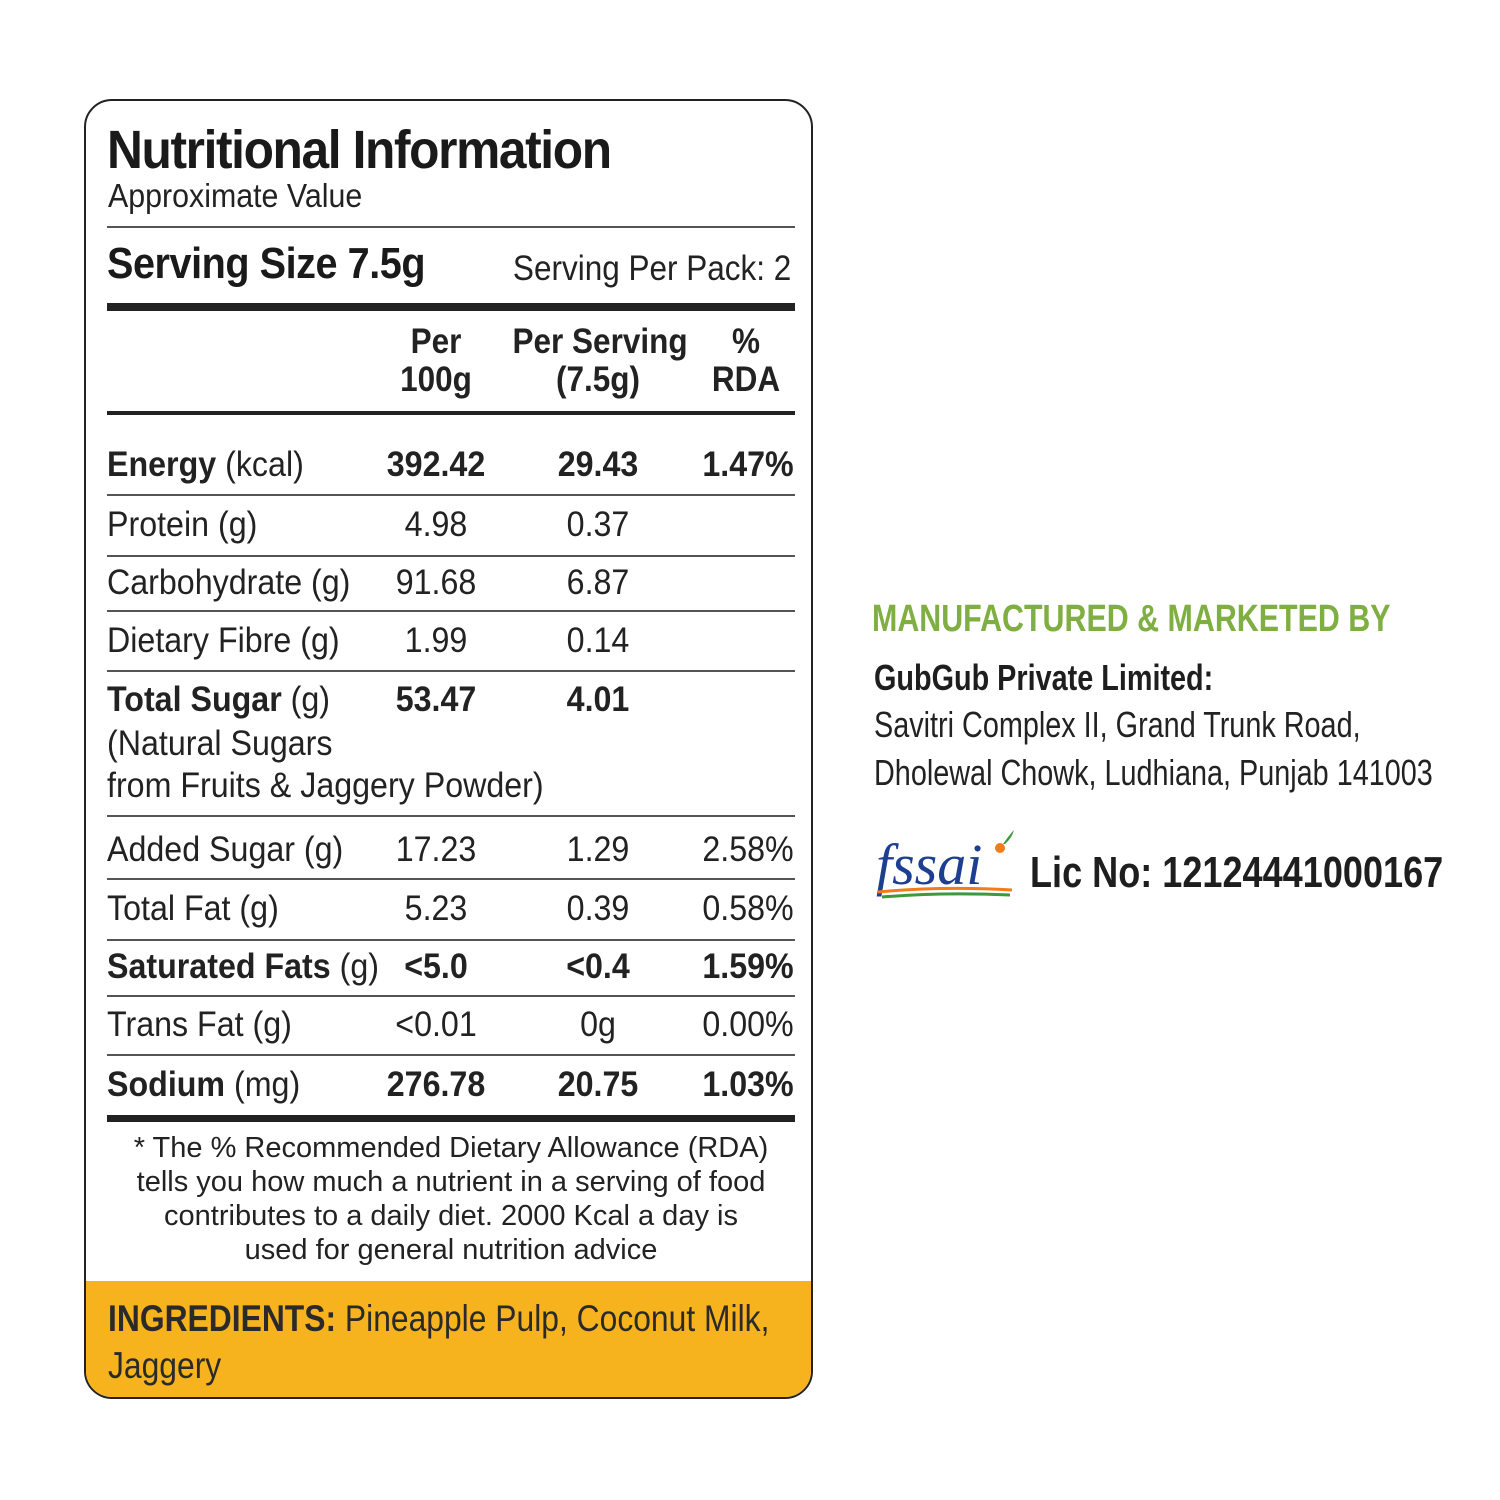  Describe the element at coordinates (436, 640) in the screenshot. I see `per-100g-value: 1.99` at that location.